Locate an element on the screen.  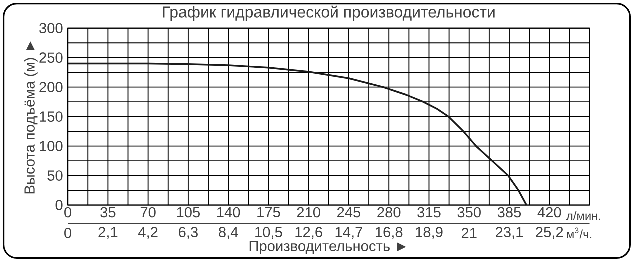
y-tick-label: 100 is located at coordinates (51, 146).